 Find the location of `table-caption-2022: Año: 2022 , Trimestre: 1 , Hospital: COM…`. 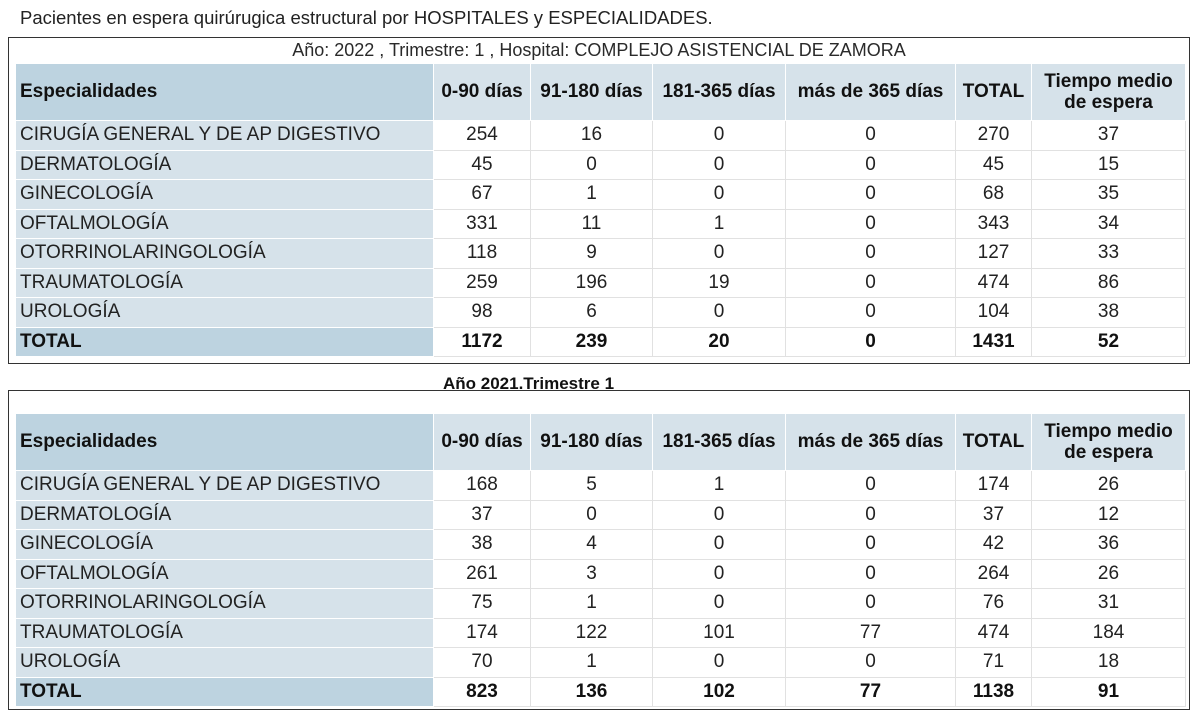

table-caption-2022: Año: 2022 , Trimestre: 1 , Hospital: COM… is located at coordinates (599, 50).